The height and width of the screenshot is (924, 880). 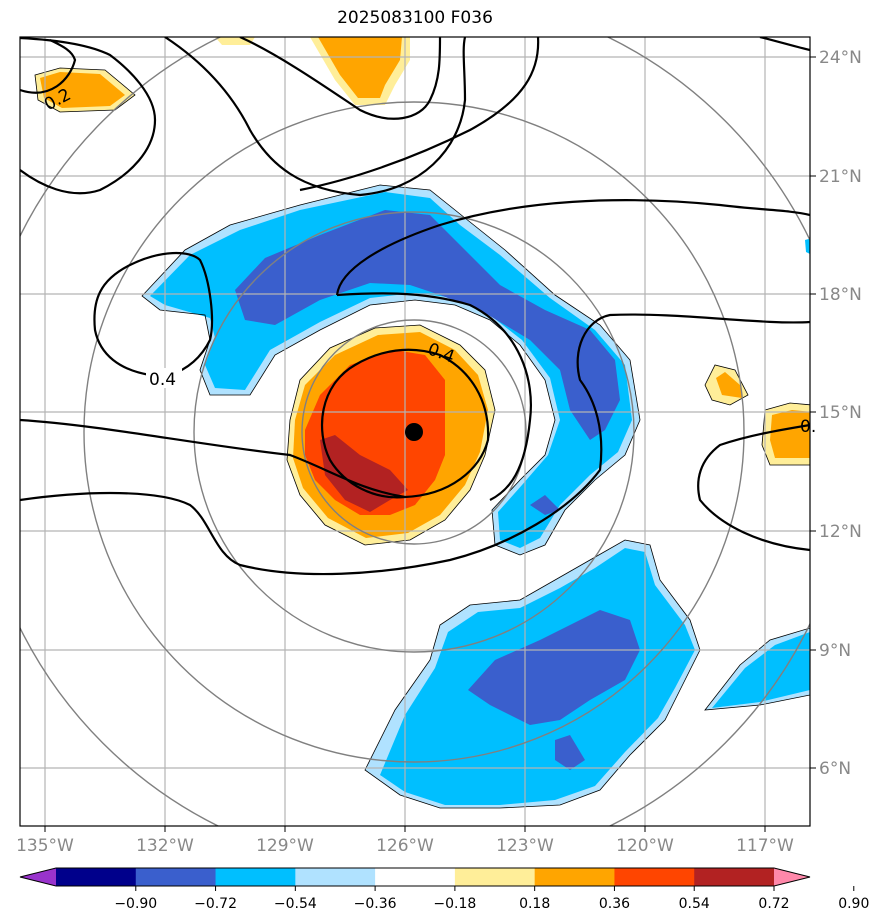 I want to click on lon-tick-label: 120°W, so click(x=645, y=846).